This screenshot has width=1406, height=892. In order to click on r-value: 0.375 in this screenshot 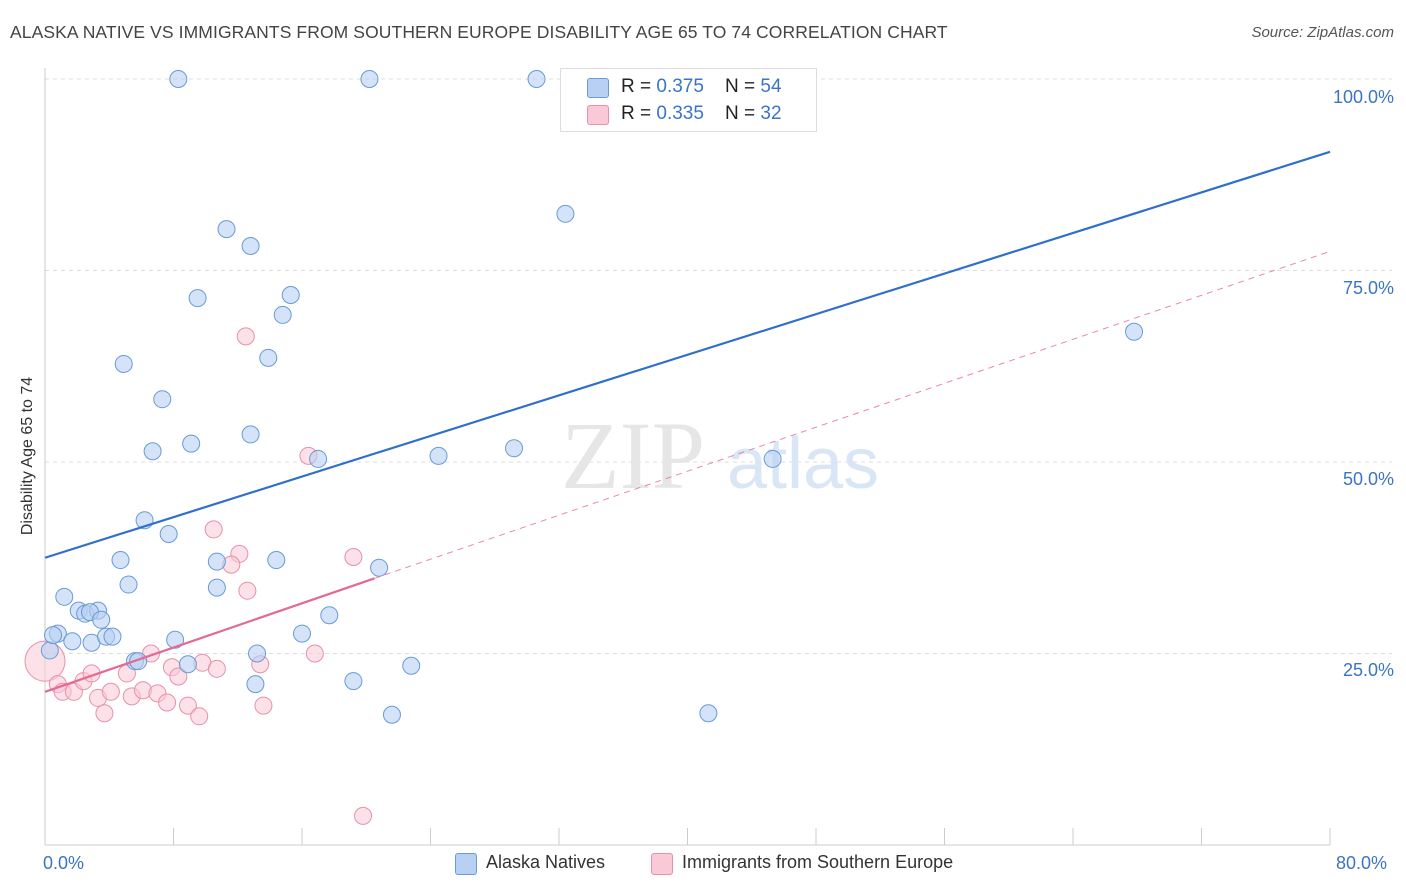, I will do `click(680, 86)`.